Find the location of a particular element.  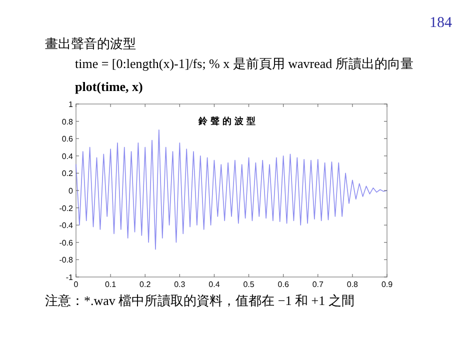

x-tick-label: 0.6 is located at coordinates (284, 284).